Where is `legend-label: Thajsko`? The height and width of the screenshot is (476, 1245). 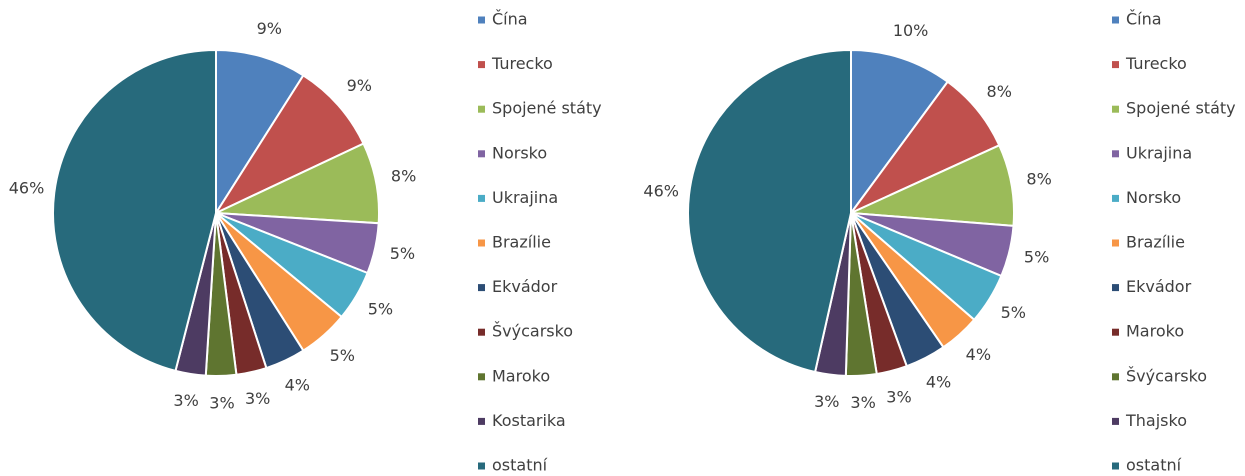
legend-label: Thajsko is located at coordinates (1156, 420).